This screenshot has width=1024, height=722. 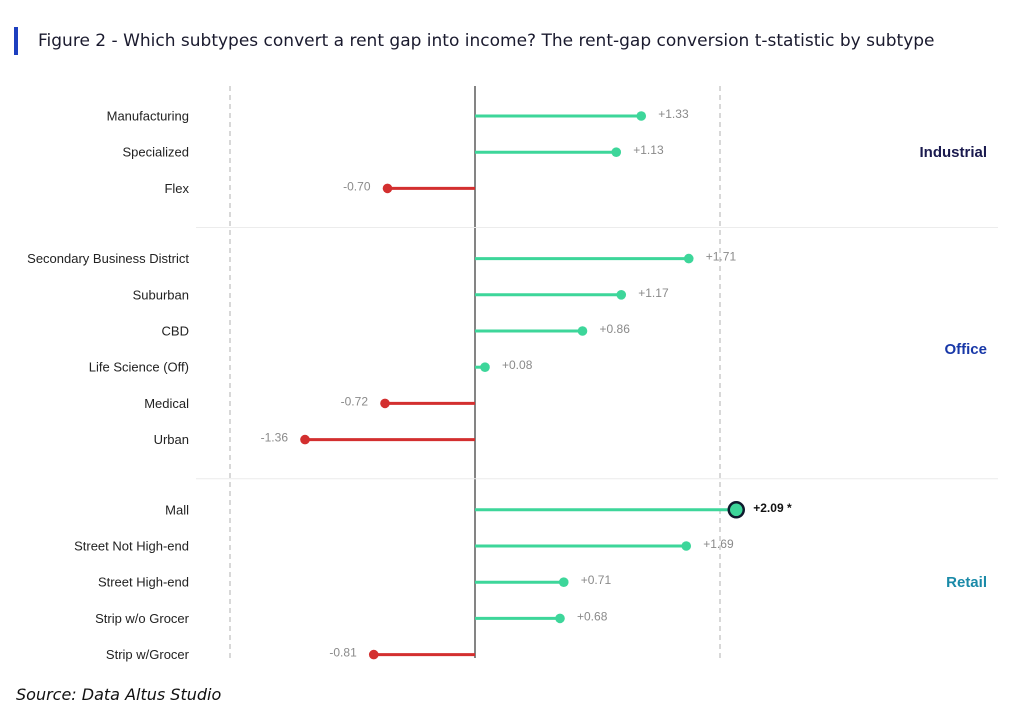 I want to click on value-label: +0.68, so click(x=592, y=616).